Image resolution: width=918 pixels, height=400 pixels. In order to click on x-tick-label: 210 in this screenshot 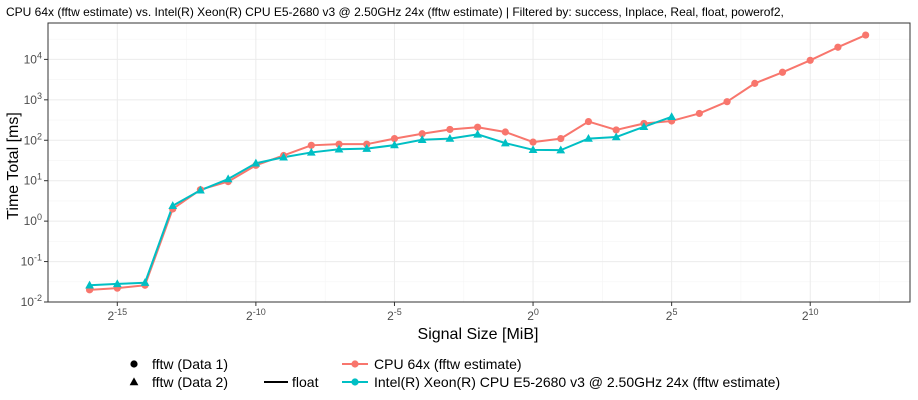, I will do `click(810, 315)`.